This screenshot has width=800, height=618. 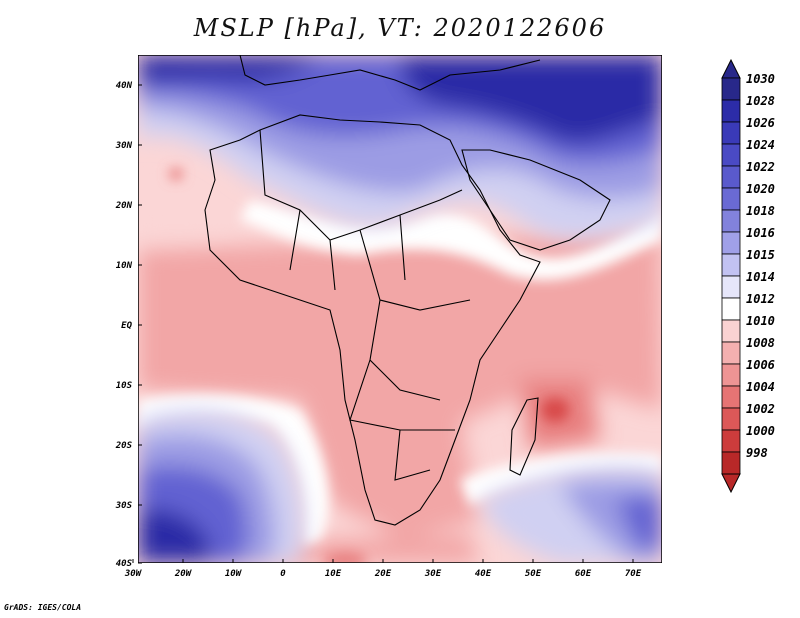 I want to click on low-pressure-south-africa, so click(x=410, y=480).